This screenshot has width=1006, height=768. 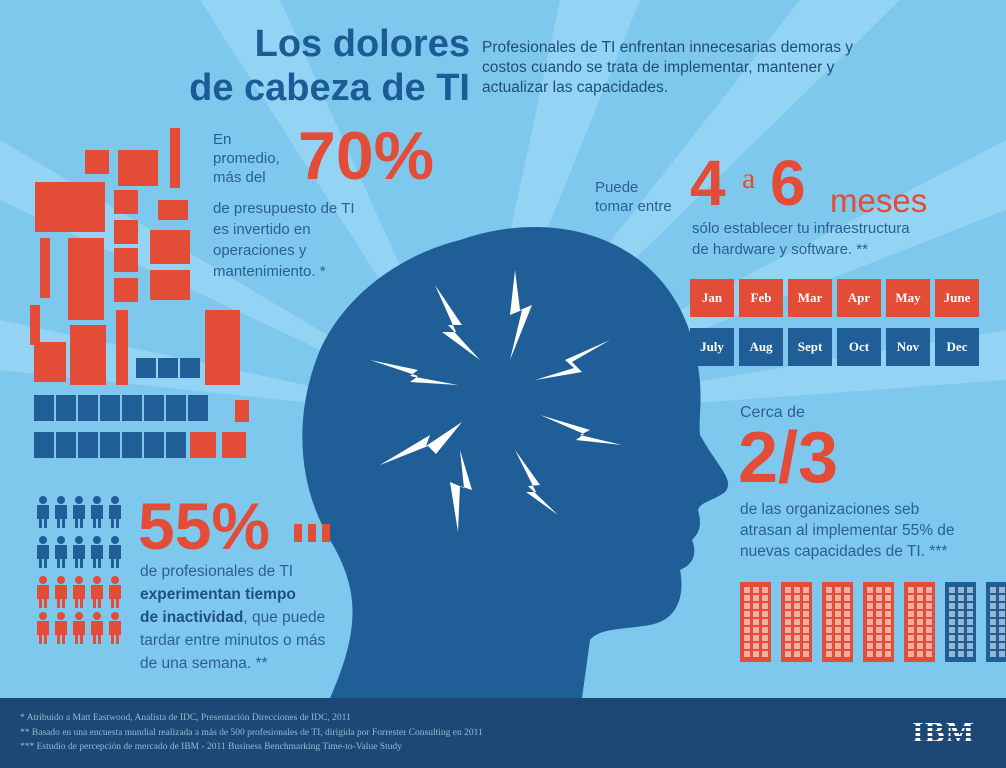 What do you see at coordinates (708, 183) in the screenshot?
I see `time-value-start: 4` at bounding box center [708, 183].